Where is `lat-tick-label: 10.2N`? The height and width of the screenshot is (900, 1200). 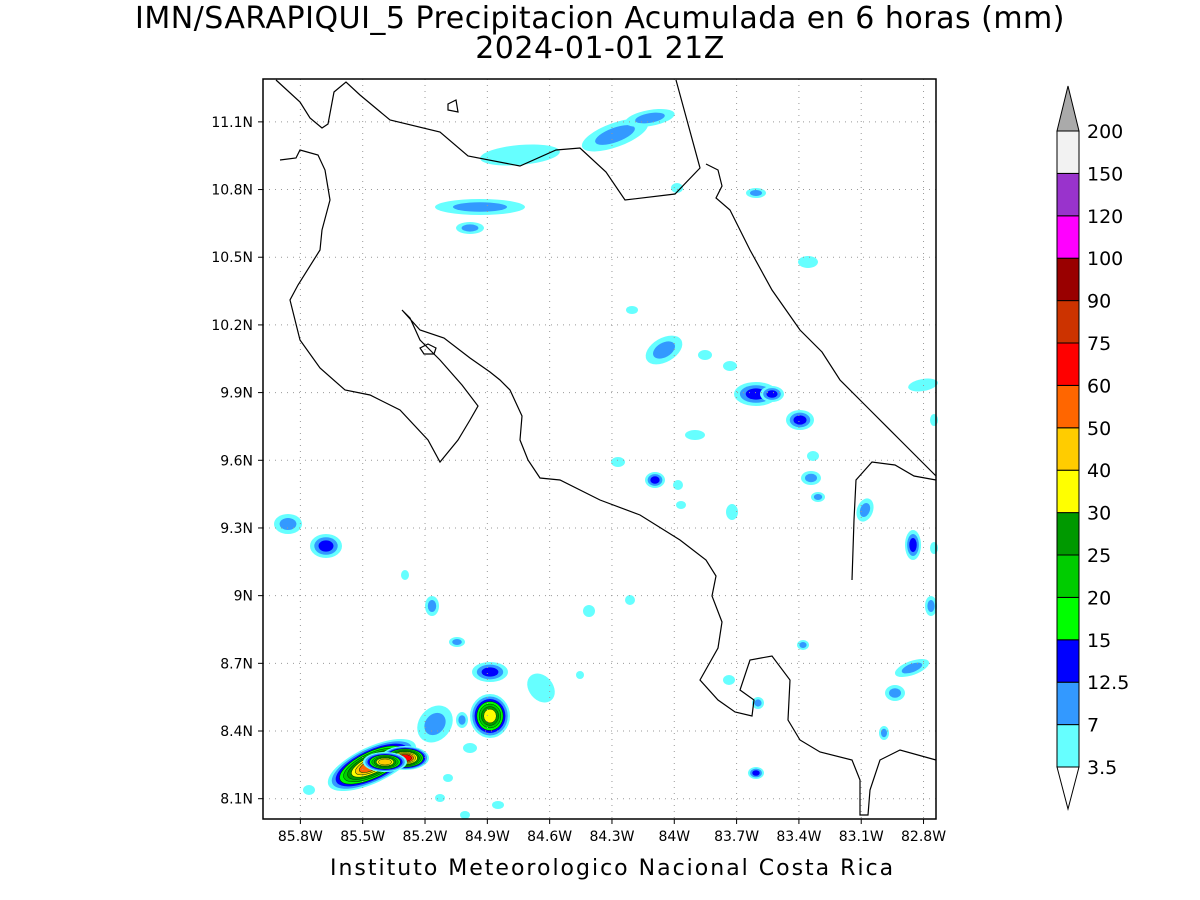 lat-tick-label: 10.2N is located at coordinates (232, 326).